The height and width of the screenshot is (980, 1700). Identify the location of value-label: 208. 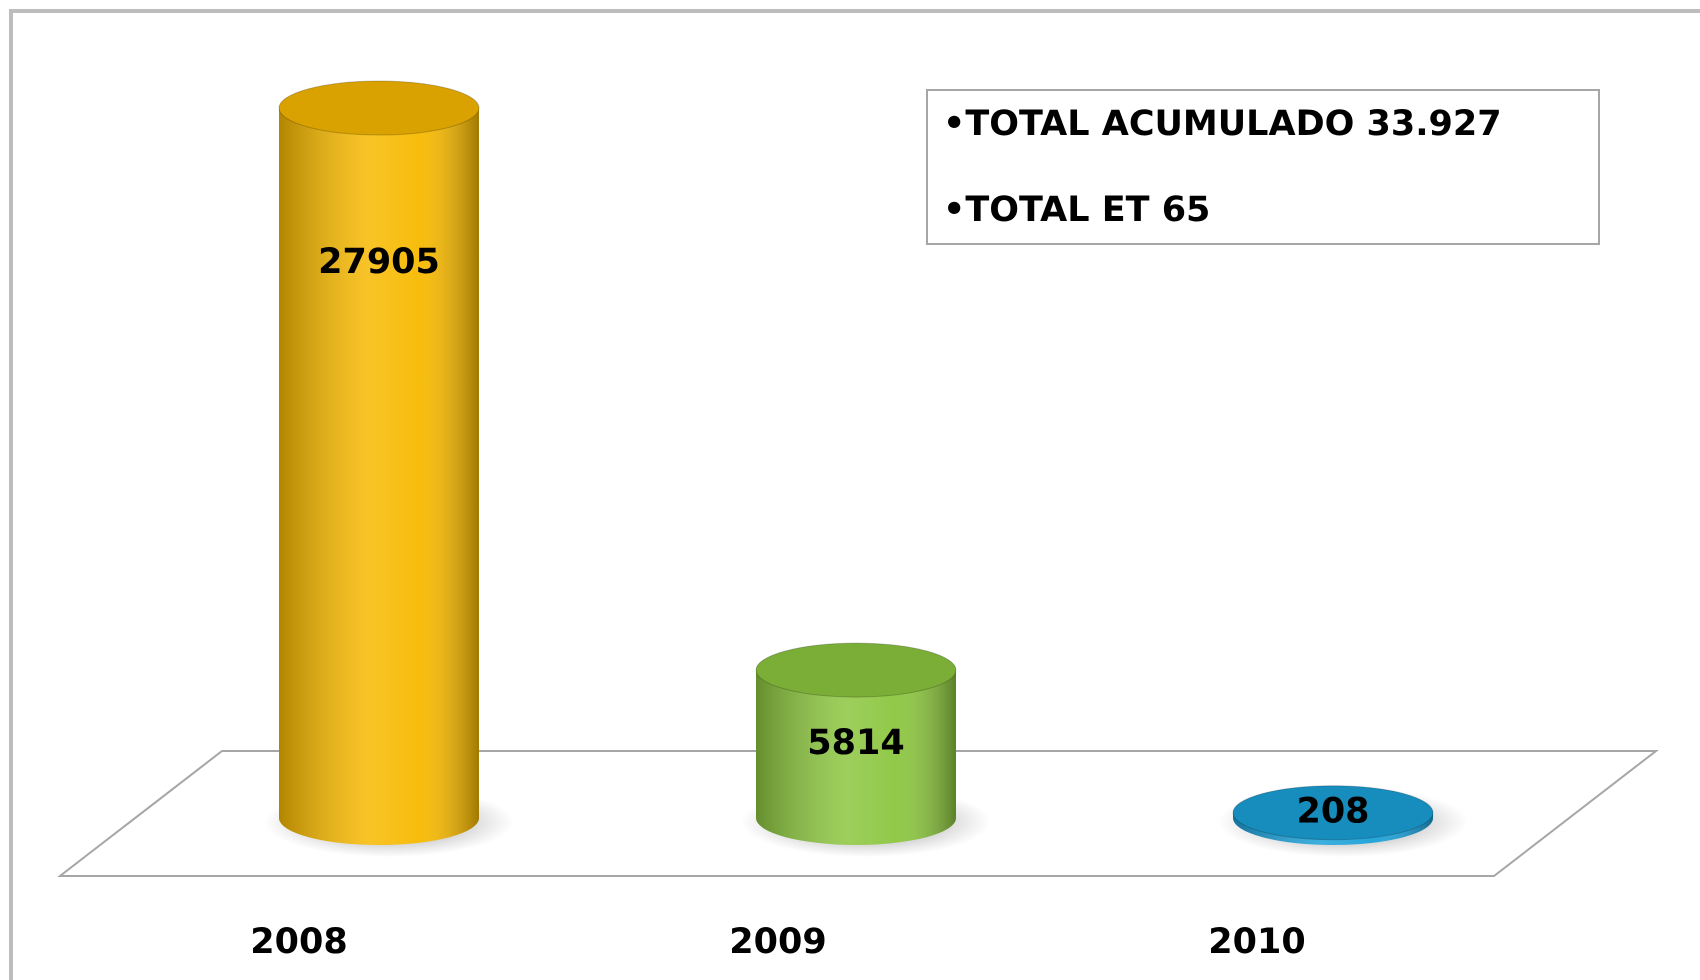
(1332, 812).